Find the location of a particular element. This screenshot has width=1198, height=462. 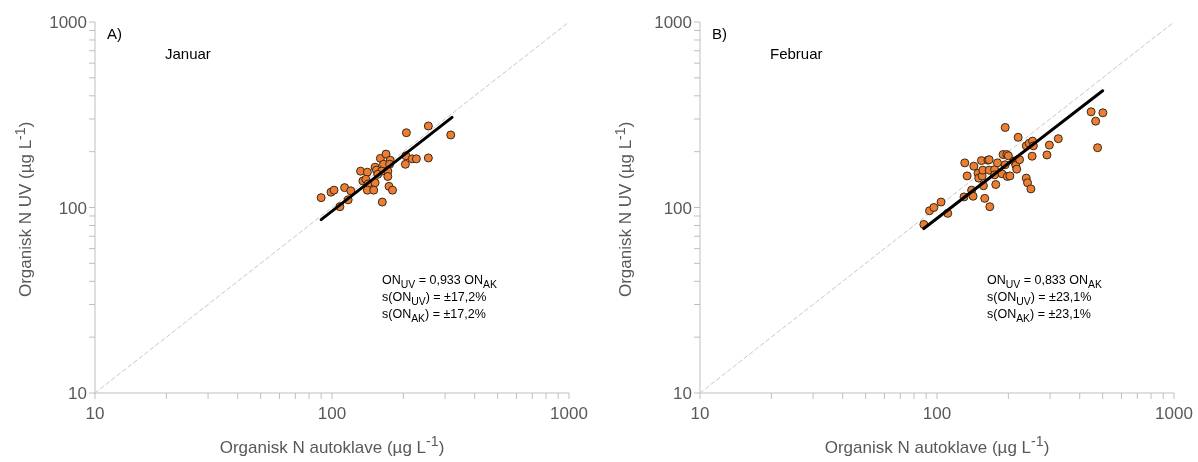

annotation: s(ON$_{UV}$) = ±17,2% is located at coordinates (434, 298).